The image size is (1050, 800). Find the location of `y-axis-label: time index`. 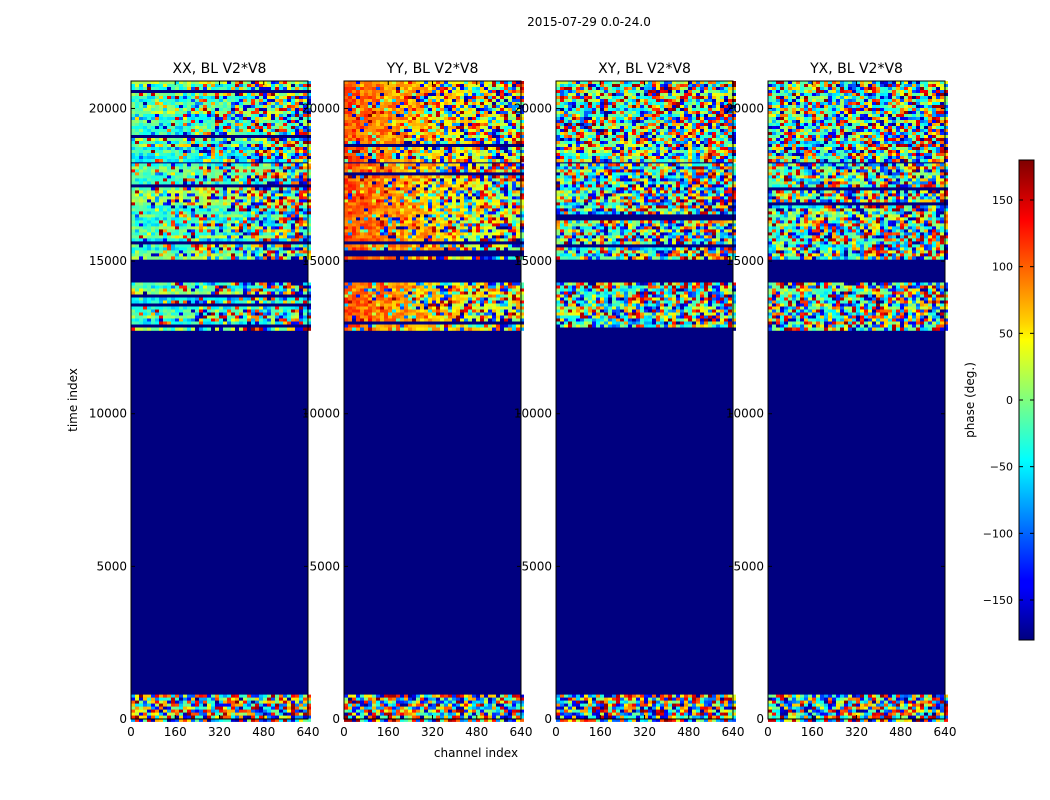

y-axis-label: time index is located at coordinates (73, 400).